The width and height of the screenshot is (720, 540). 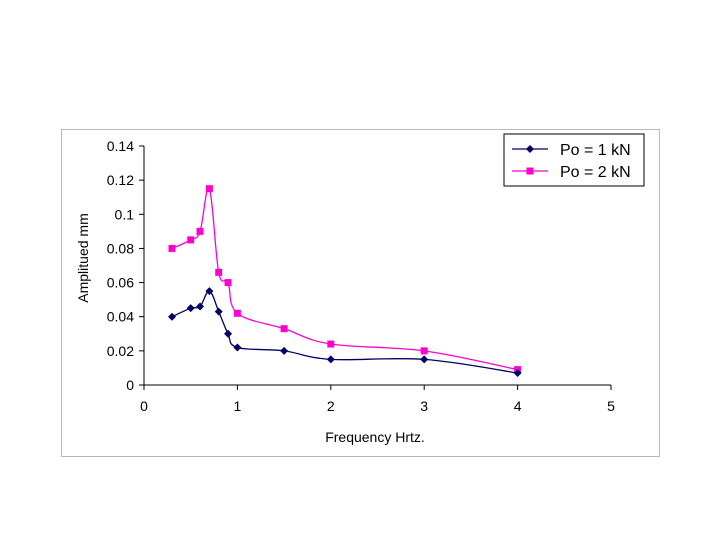 What do you see at coordinates (120, 283) in the screenshot?
I see `y-tick-label: 0.06` at bounding box center [120, 283].